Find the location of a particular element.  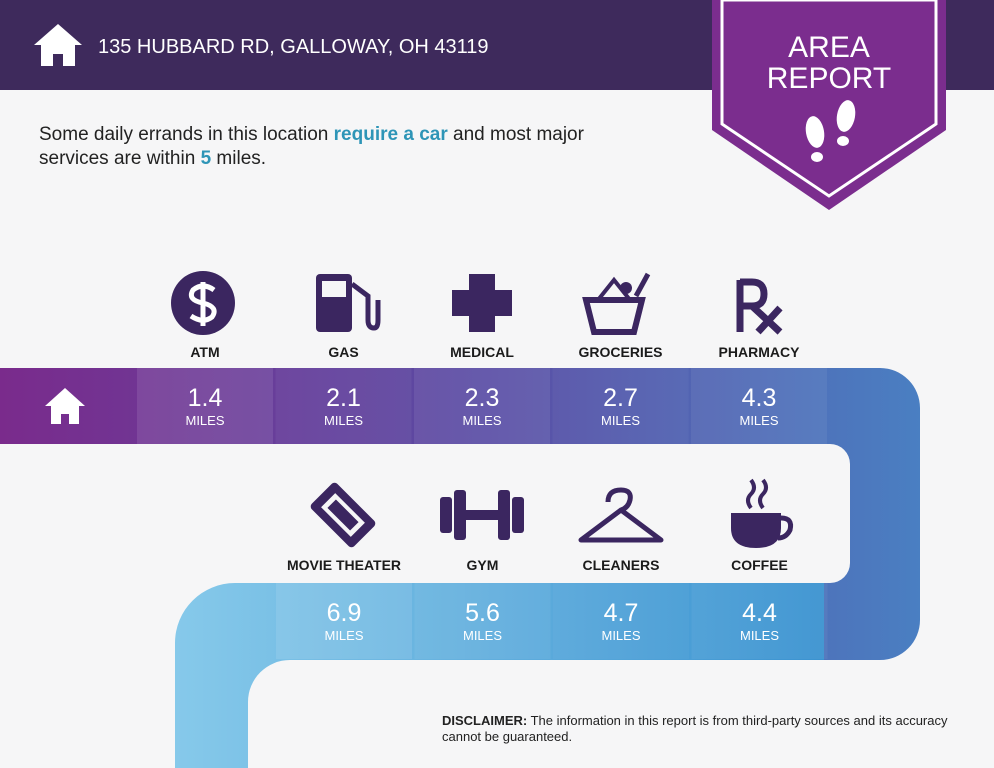

service-distance: 2.1 is located at coordinates (343, 398).